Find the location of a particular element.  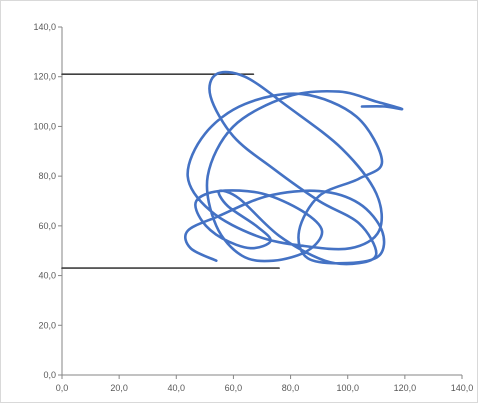

x-tick-label: 40,0 is located at coordinates (177, 388).